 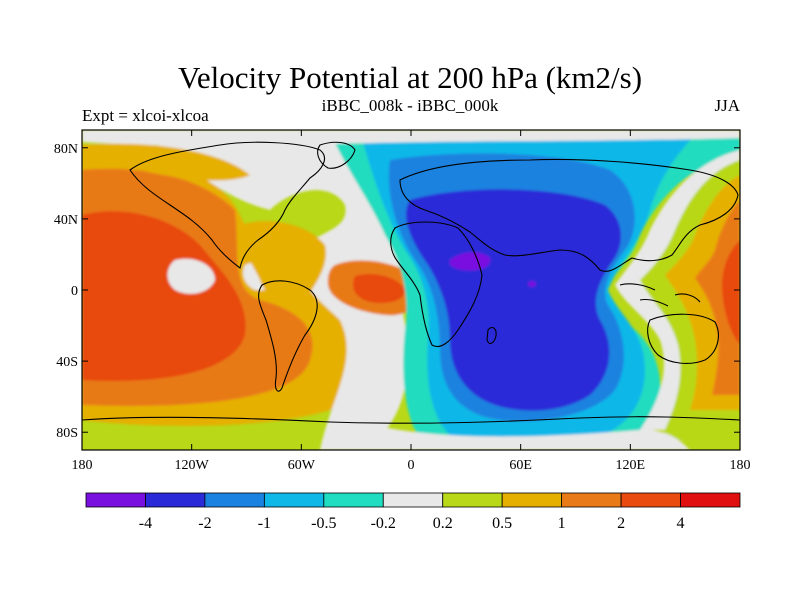 I want to click on colorbar-label-5: 0.2, so click(x=443, y=523).